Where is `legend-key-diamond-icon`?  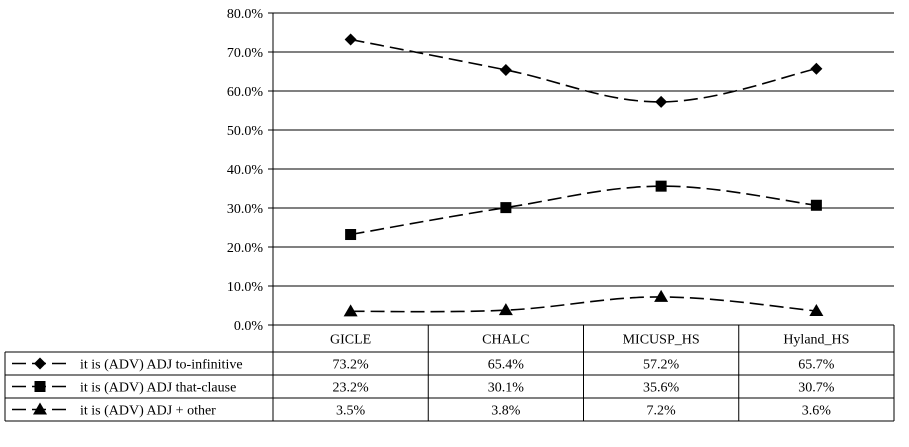 legend-key-diamond-icon is located at coordinates (40, 363).